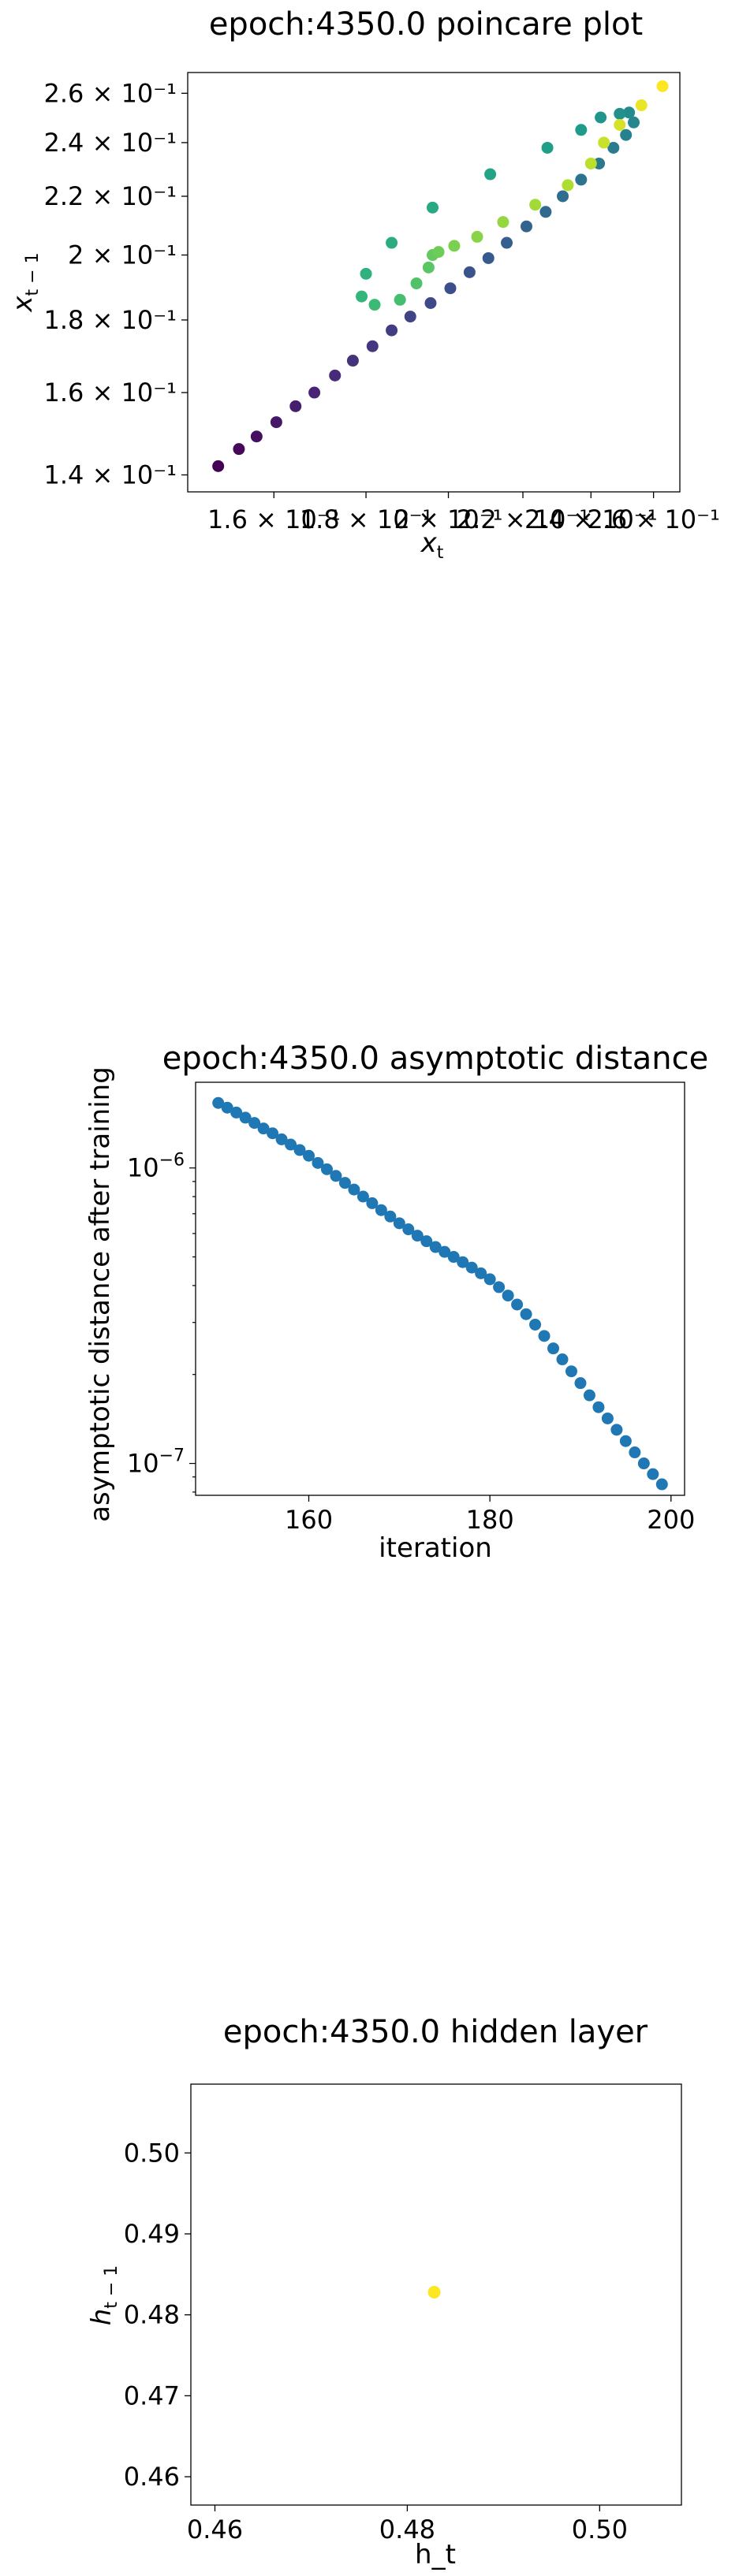 The height and width of the screenshot is (2576, 739). I want to click on hidden-layer-y-tick-label: 0.48, so click(152, 2315).